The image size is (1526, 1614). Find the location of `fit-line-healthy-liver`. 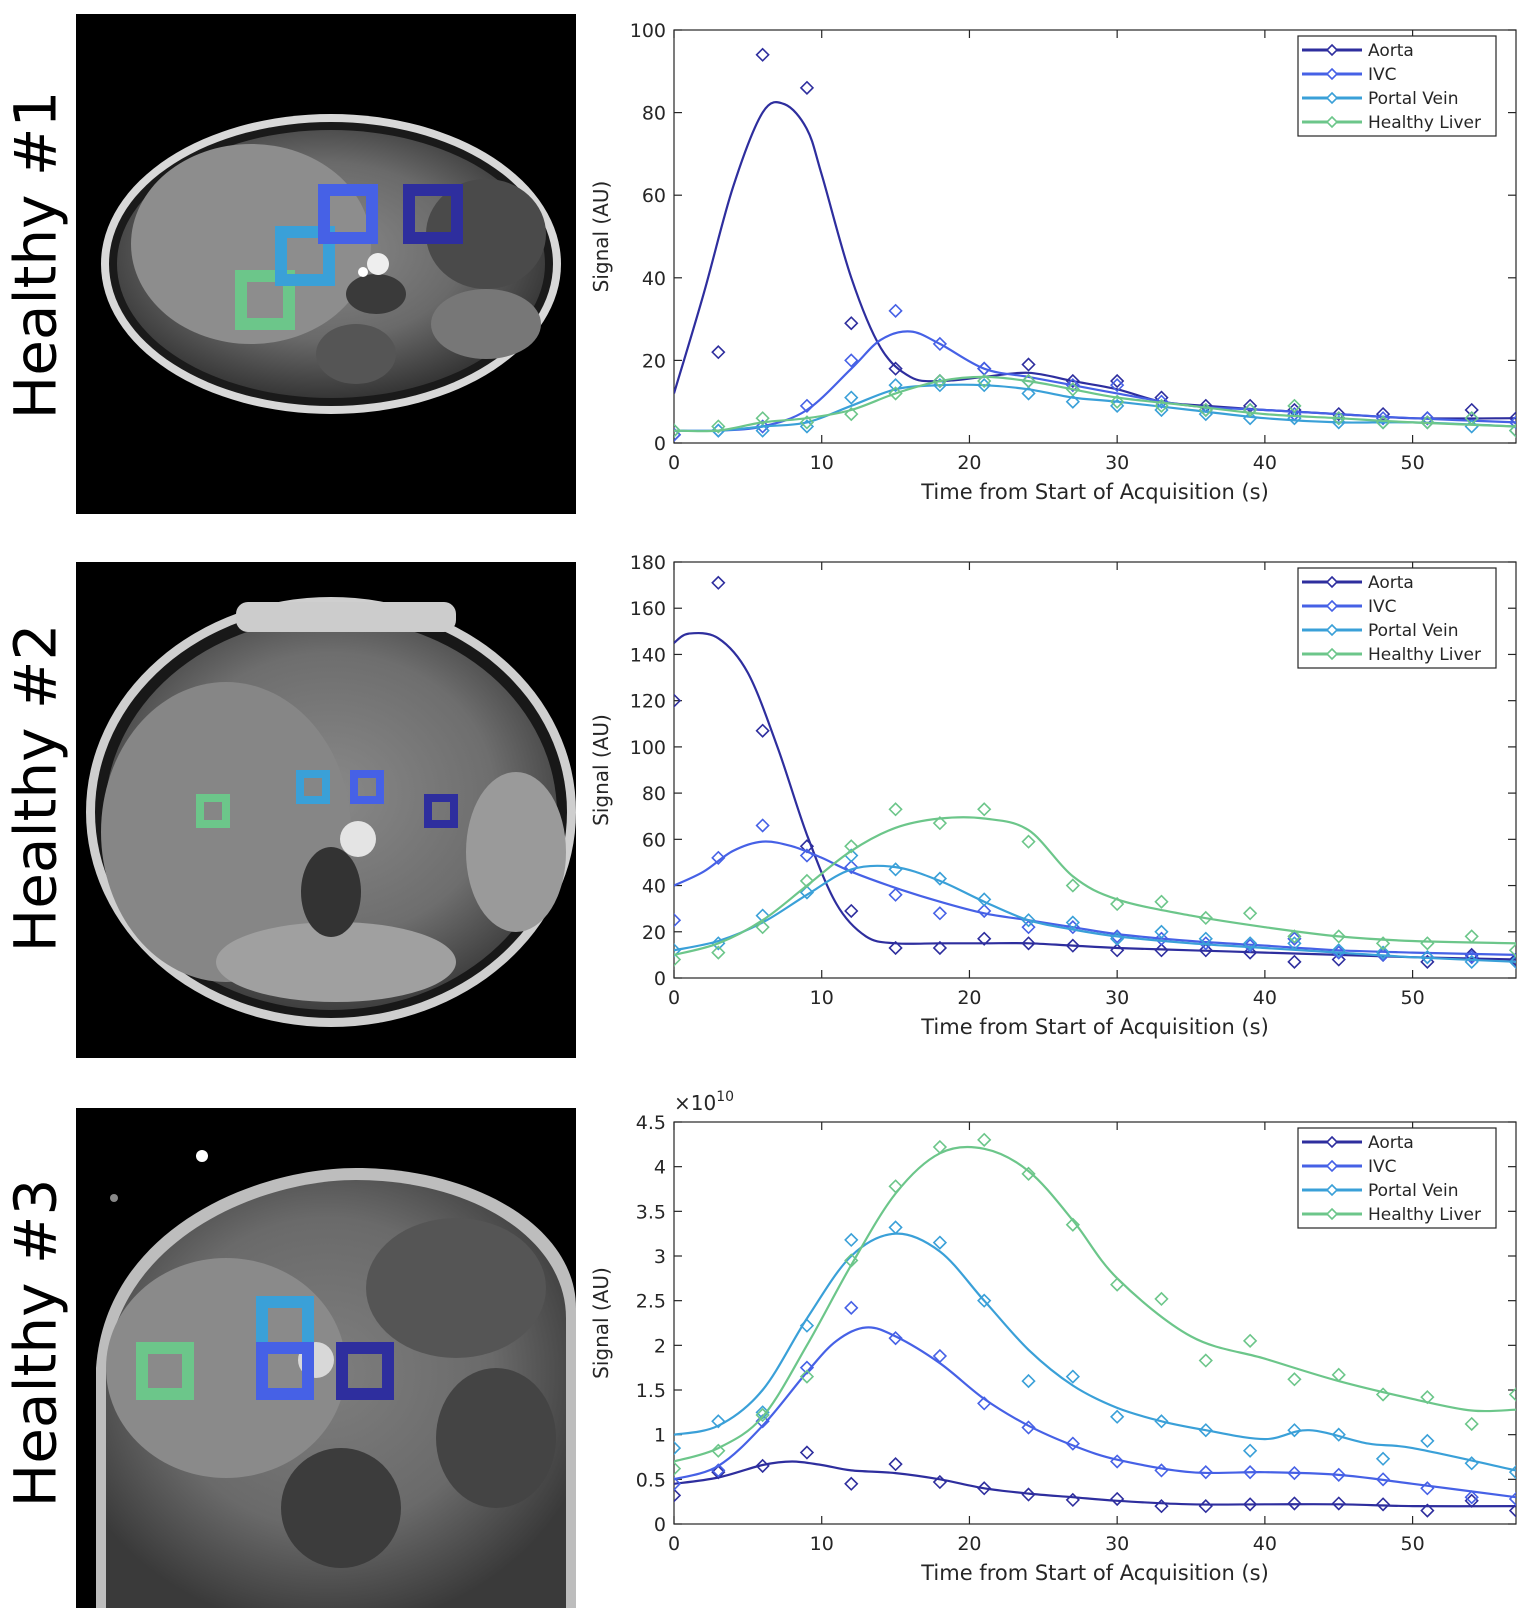

fit-line-healthy-liver is located at coordinates (1095, 1304).